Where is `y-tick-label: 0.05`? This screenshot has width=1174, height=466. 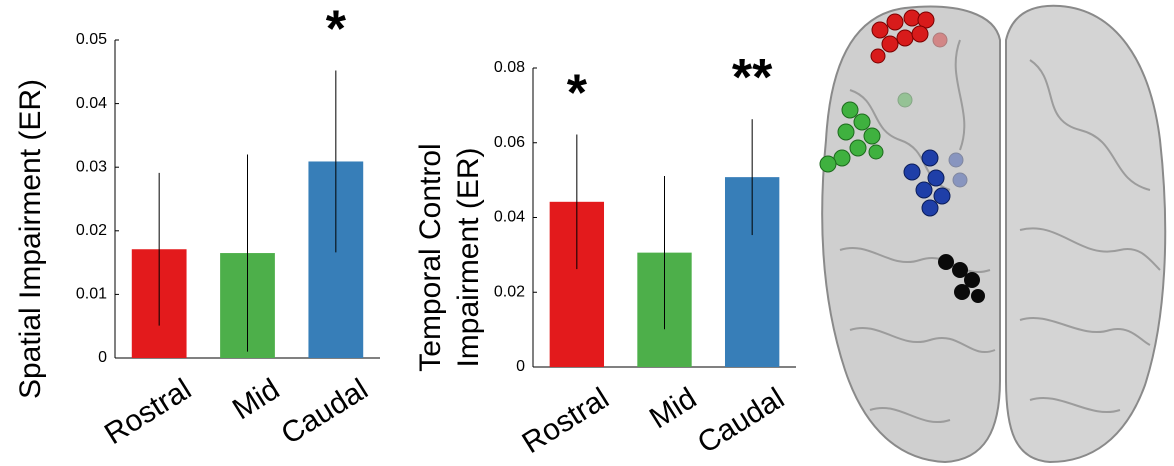 y-tick-label: 0.05 is located at coordinates (91, 39).